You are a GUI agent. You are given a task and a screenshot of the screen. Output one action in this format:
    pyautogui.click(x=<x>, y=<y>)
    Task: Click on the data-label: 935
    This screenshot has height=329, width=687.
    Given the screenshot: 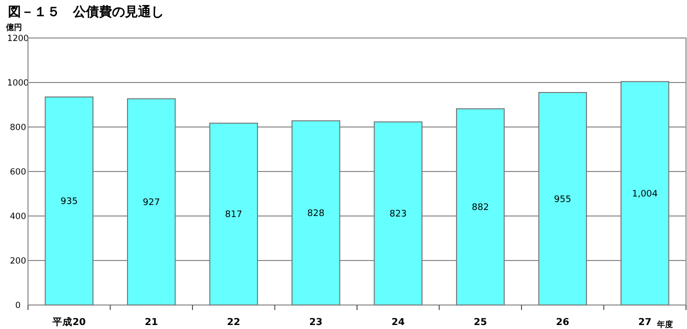 What is the action you would take?
    pyautogui.click(x=69, y=201)
    